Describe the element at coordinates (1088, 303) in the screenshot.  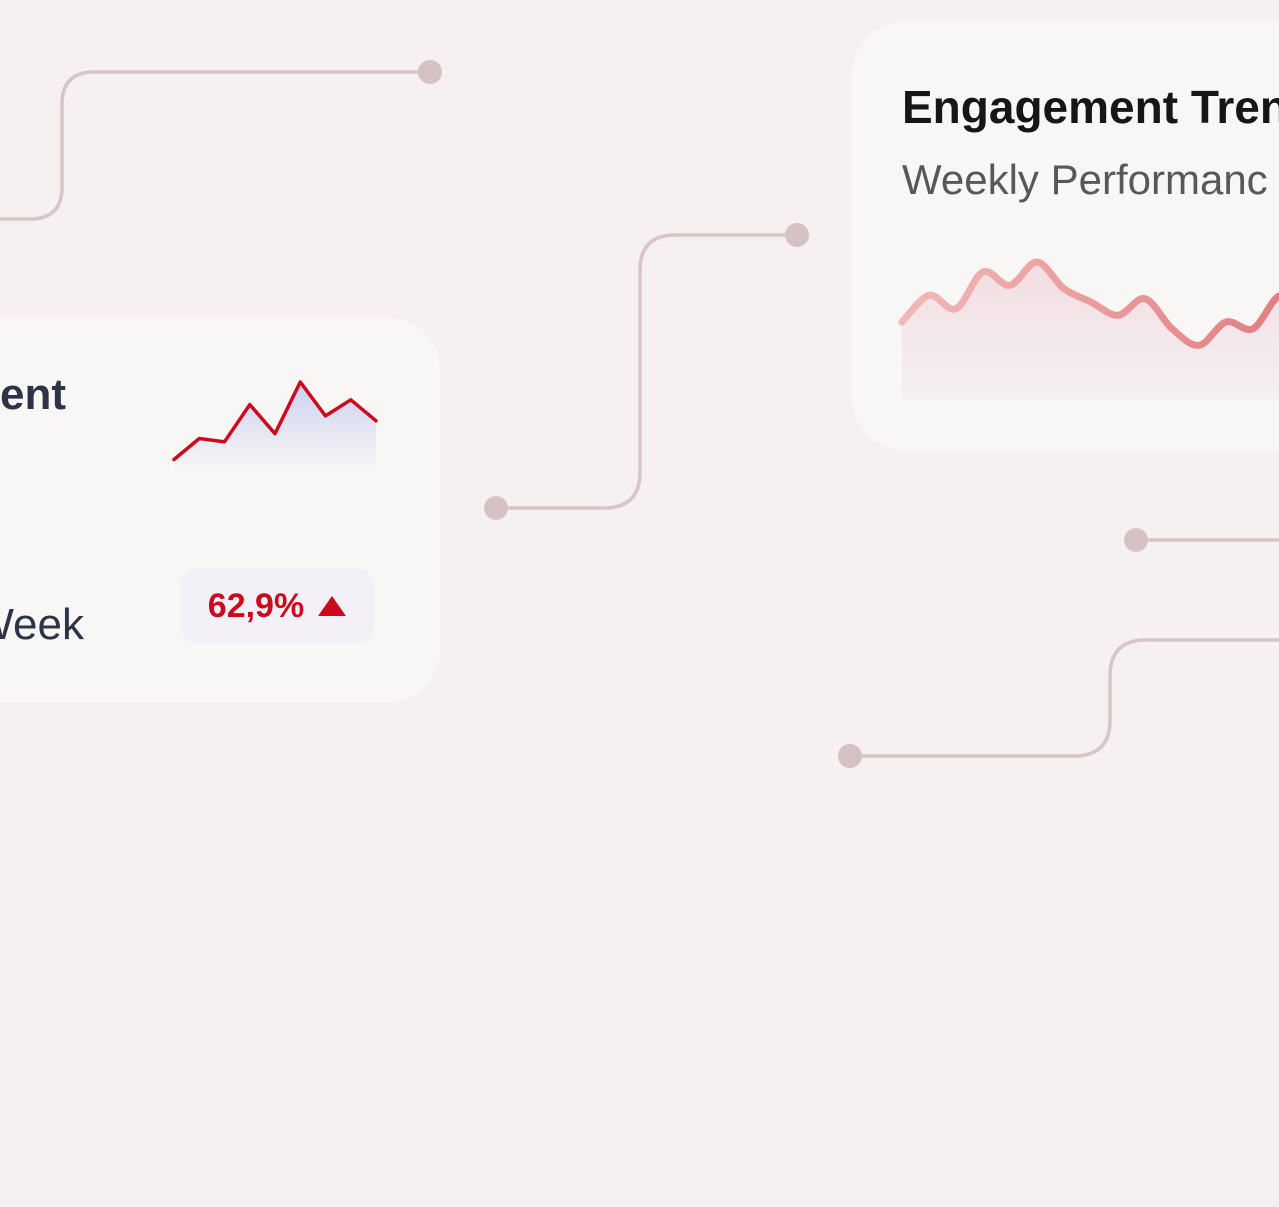
I see `trend-line` at that location.